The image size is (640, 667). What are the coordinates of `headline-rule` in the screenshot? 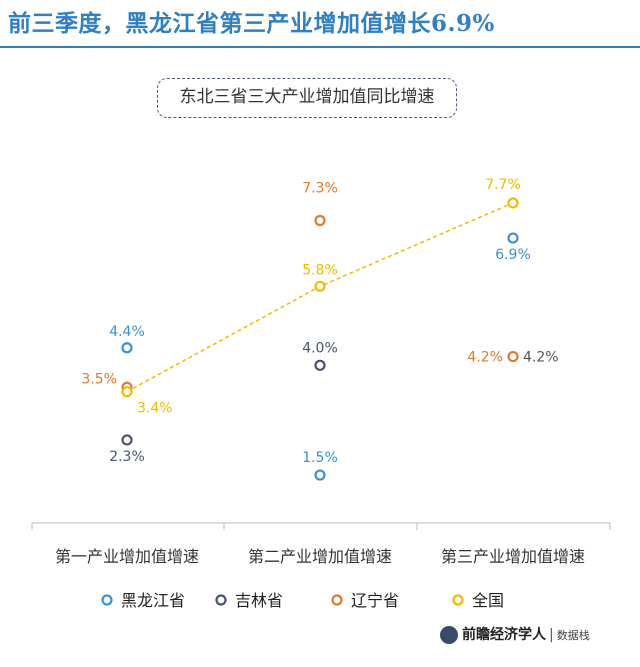 It's located at (320, 47).